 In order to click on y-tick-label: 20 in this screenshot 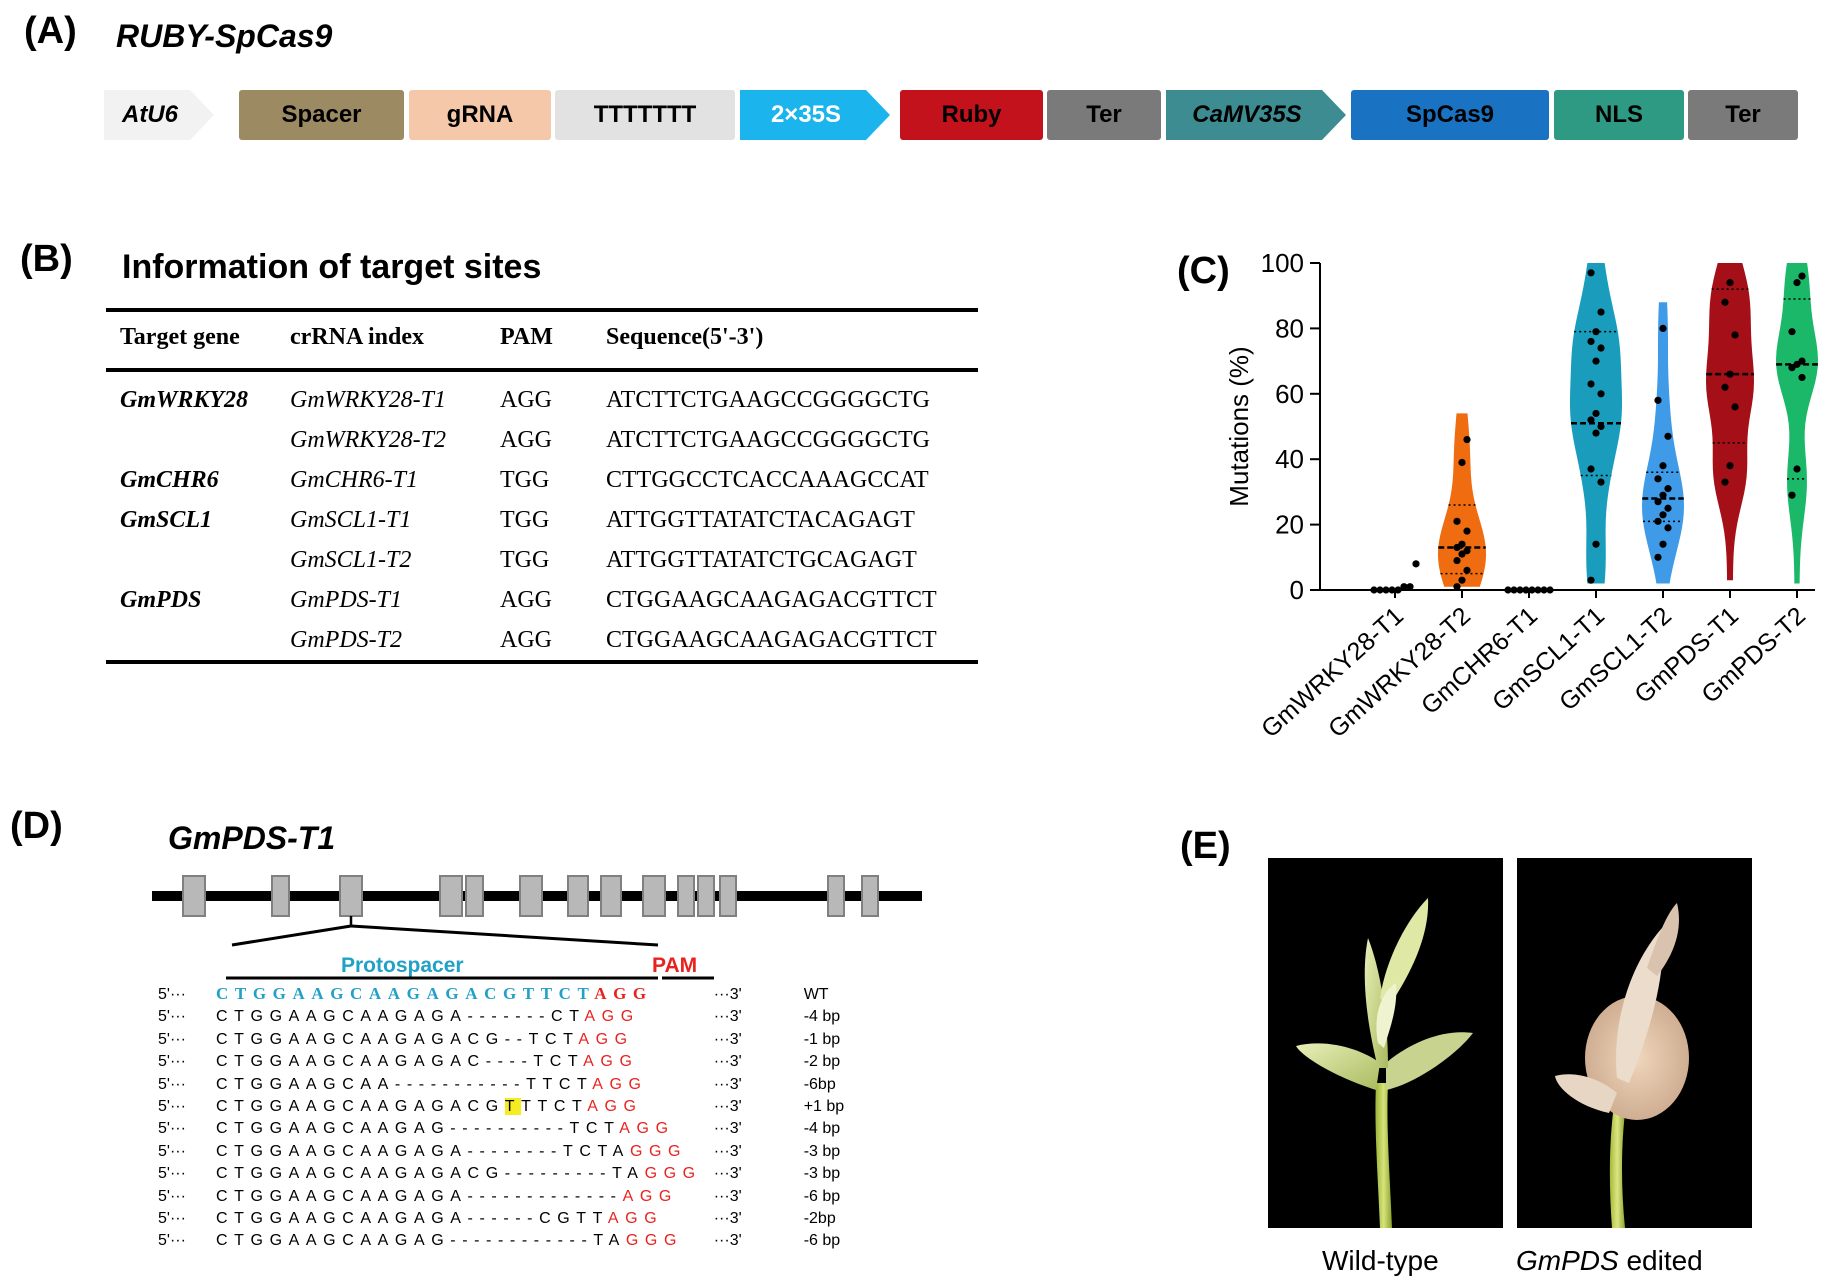, I will do `click(1289, 525)`.